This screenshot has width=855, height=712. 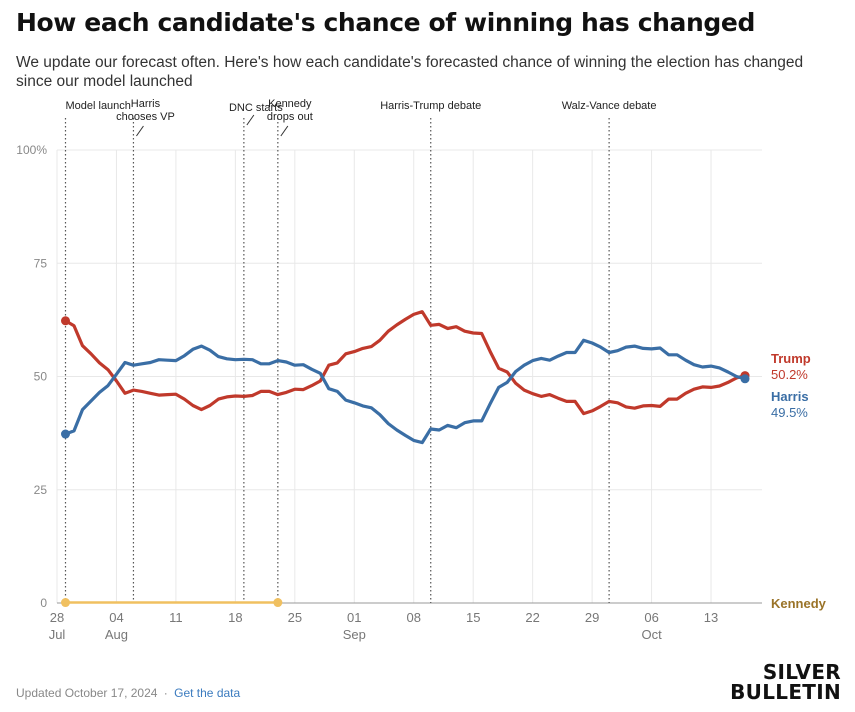 I want to click on event-label: DNC starts, so click(x=256, y=108).